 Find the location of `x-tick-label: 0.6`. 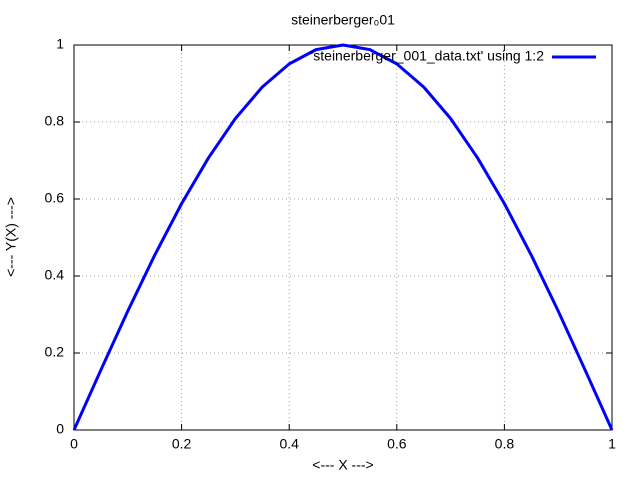

x-tick-label: 0.6 is located at coordinates (397, 444).